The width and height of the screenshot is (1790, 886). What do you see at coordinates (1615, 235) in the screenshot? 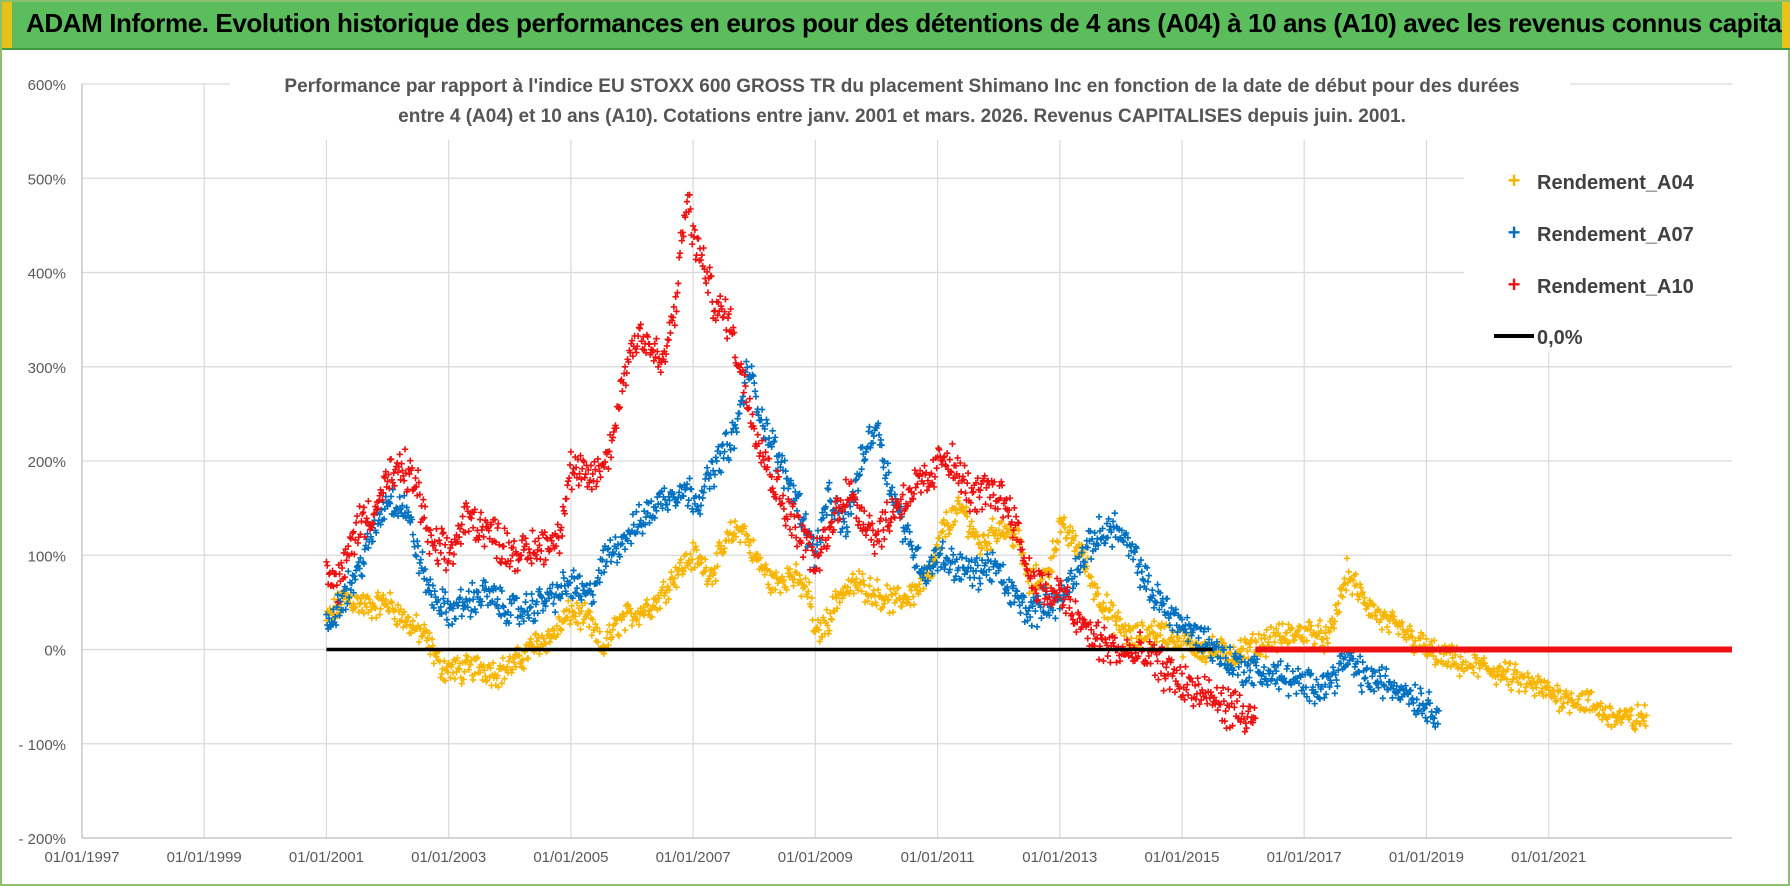
I see `legend-label-a07: Rendement_A07` at bounding box center [1615, 235].